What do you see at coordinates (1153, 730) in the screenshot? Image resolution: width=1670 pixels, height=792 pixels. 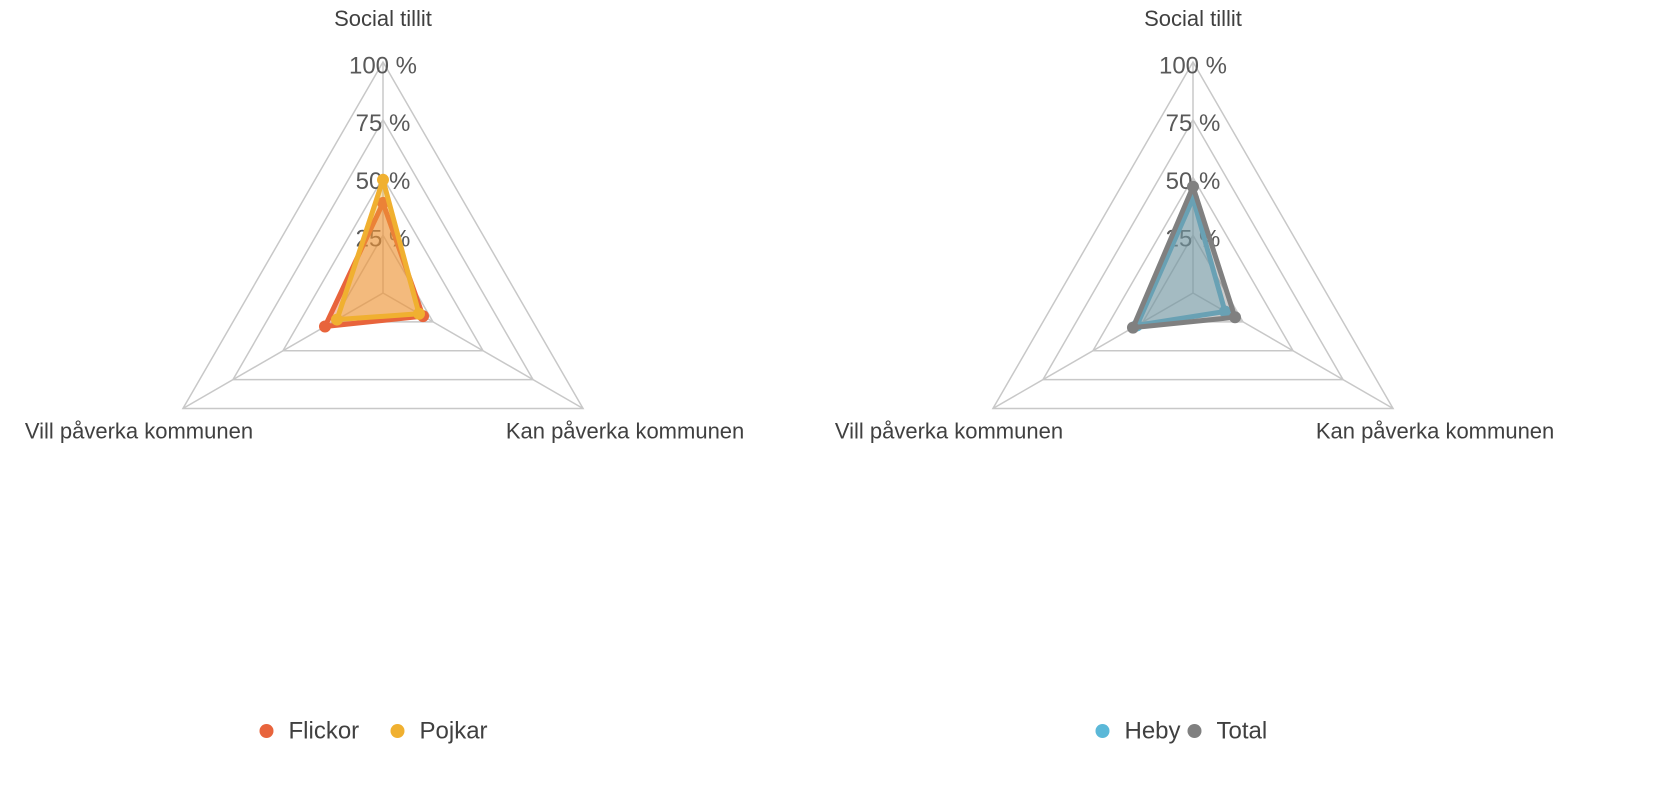 I see `legend-label: Heby` at bounding box center [1153, 730].